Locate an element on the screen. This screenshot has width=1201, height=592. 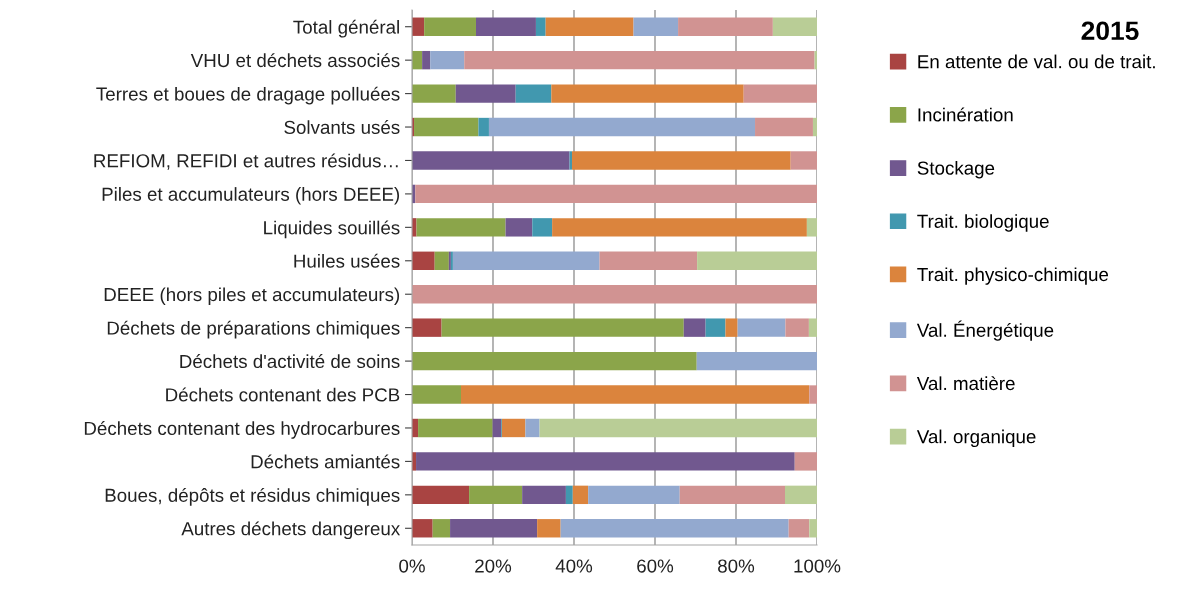
y-tick-label: Terres et boues de dragage polluées is located at coordinates (248, 95).